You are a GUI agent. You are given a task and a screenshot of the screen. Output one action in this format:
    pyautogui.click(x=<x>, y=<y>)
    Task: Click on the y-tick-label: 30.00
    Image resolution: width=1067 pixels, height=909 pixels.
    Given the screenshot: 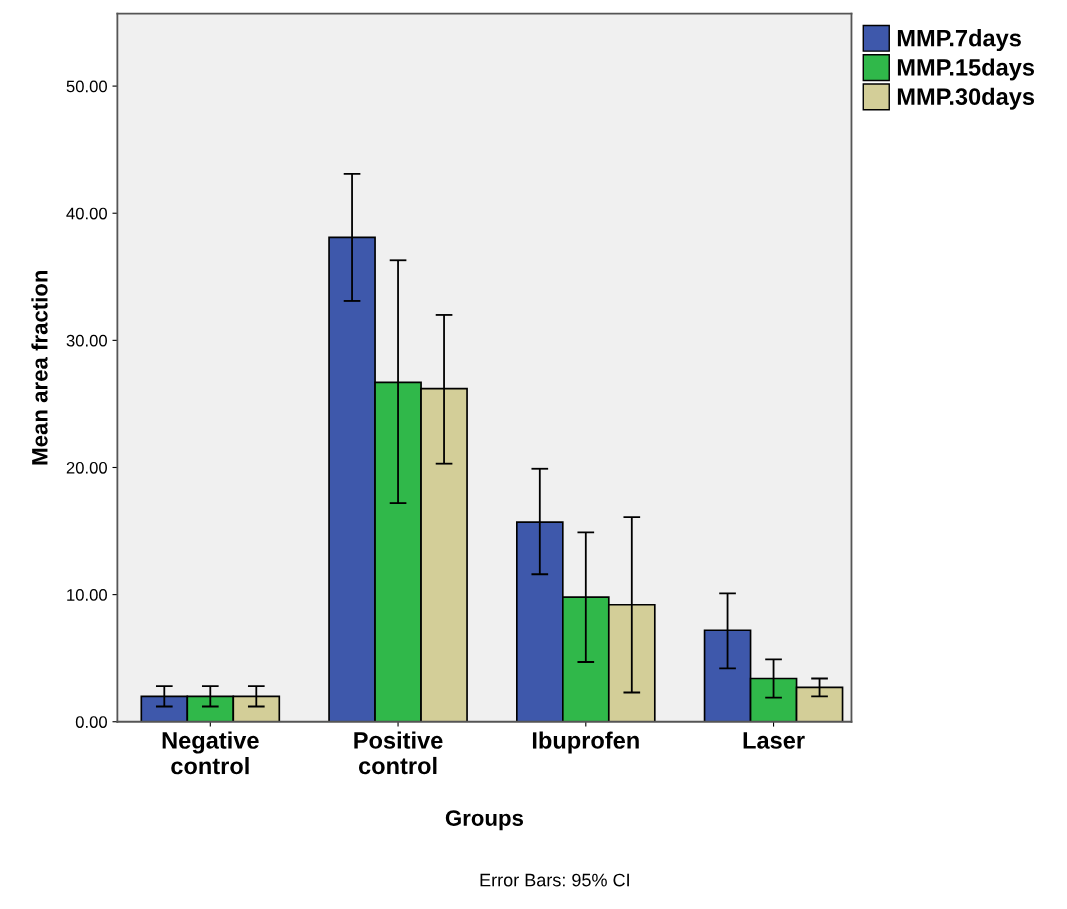 What is the action you would take?
    pyautogui.click(x=86, y=340)
    